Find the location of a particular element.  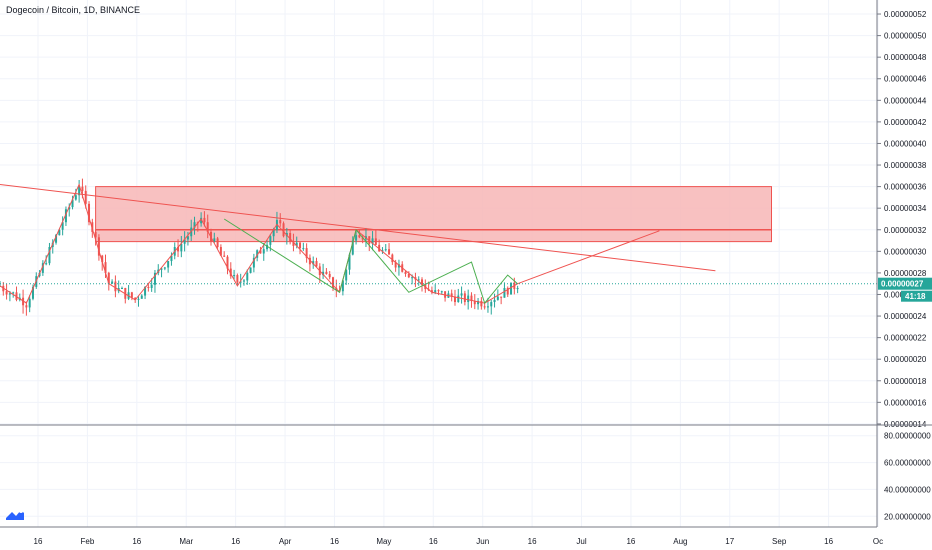

price-tick-label: 0.00000020 is located at coordinates (905, 359).